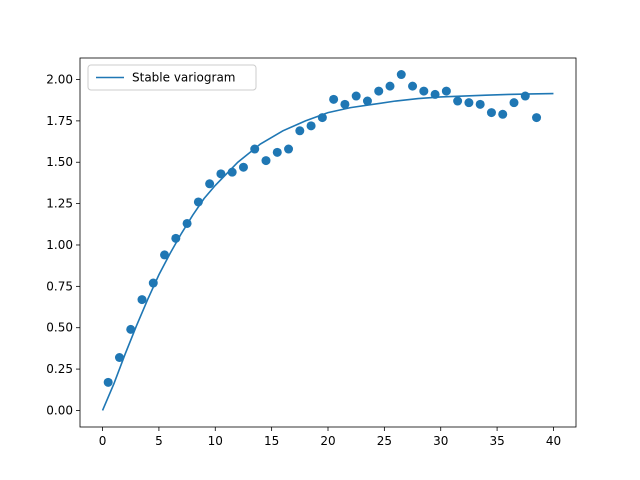  What do you see at coordinates (59, 121) in the screenshot?
I see `y-tick-label: 1.75` at bounding box center [59, 121].